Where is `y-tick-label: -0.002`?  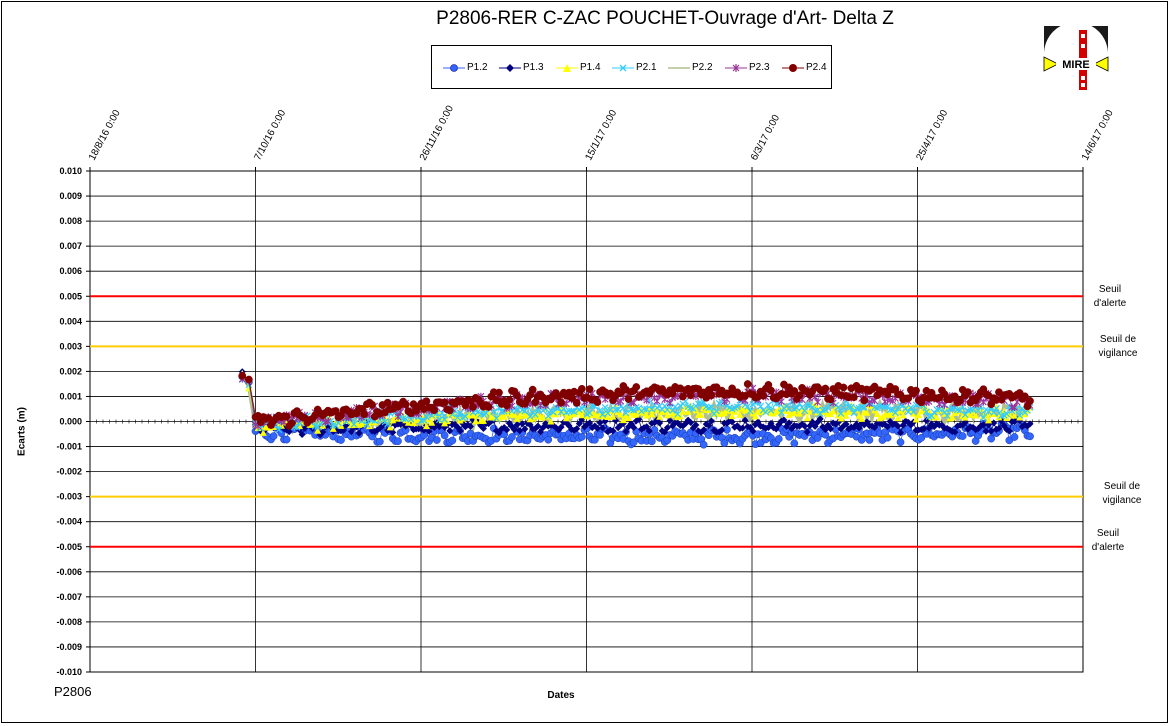 y-tick-label: -0.002 is located at coordinates (69, 472).